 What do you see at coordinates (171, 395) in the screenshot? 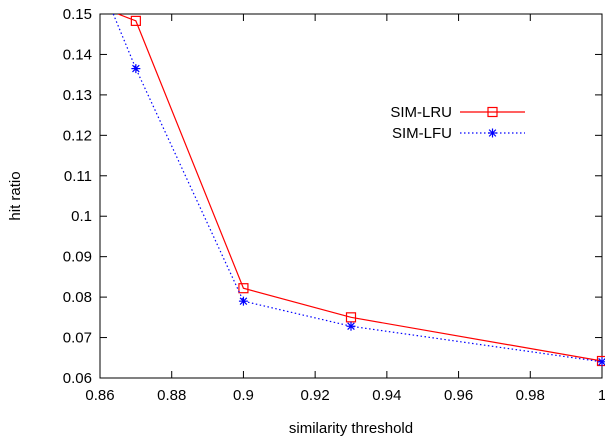
I see `x-tick-label: 0.88` at bounding box center [171, 395].